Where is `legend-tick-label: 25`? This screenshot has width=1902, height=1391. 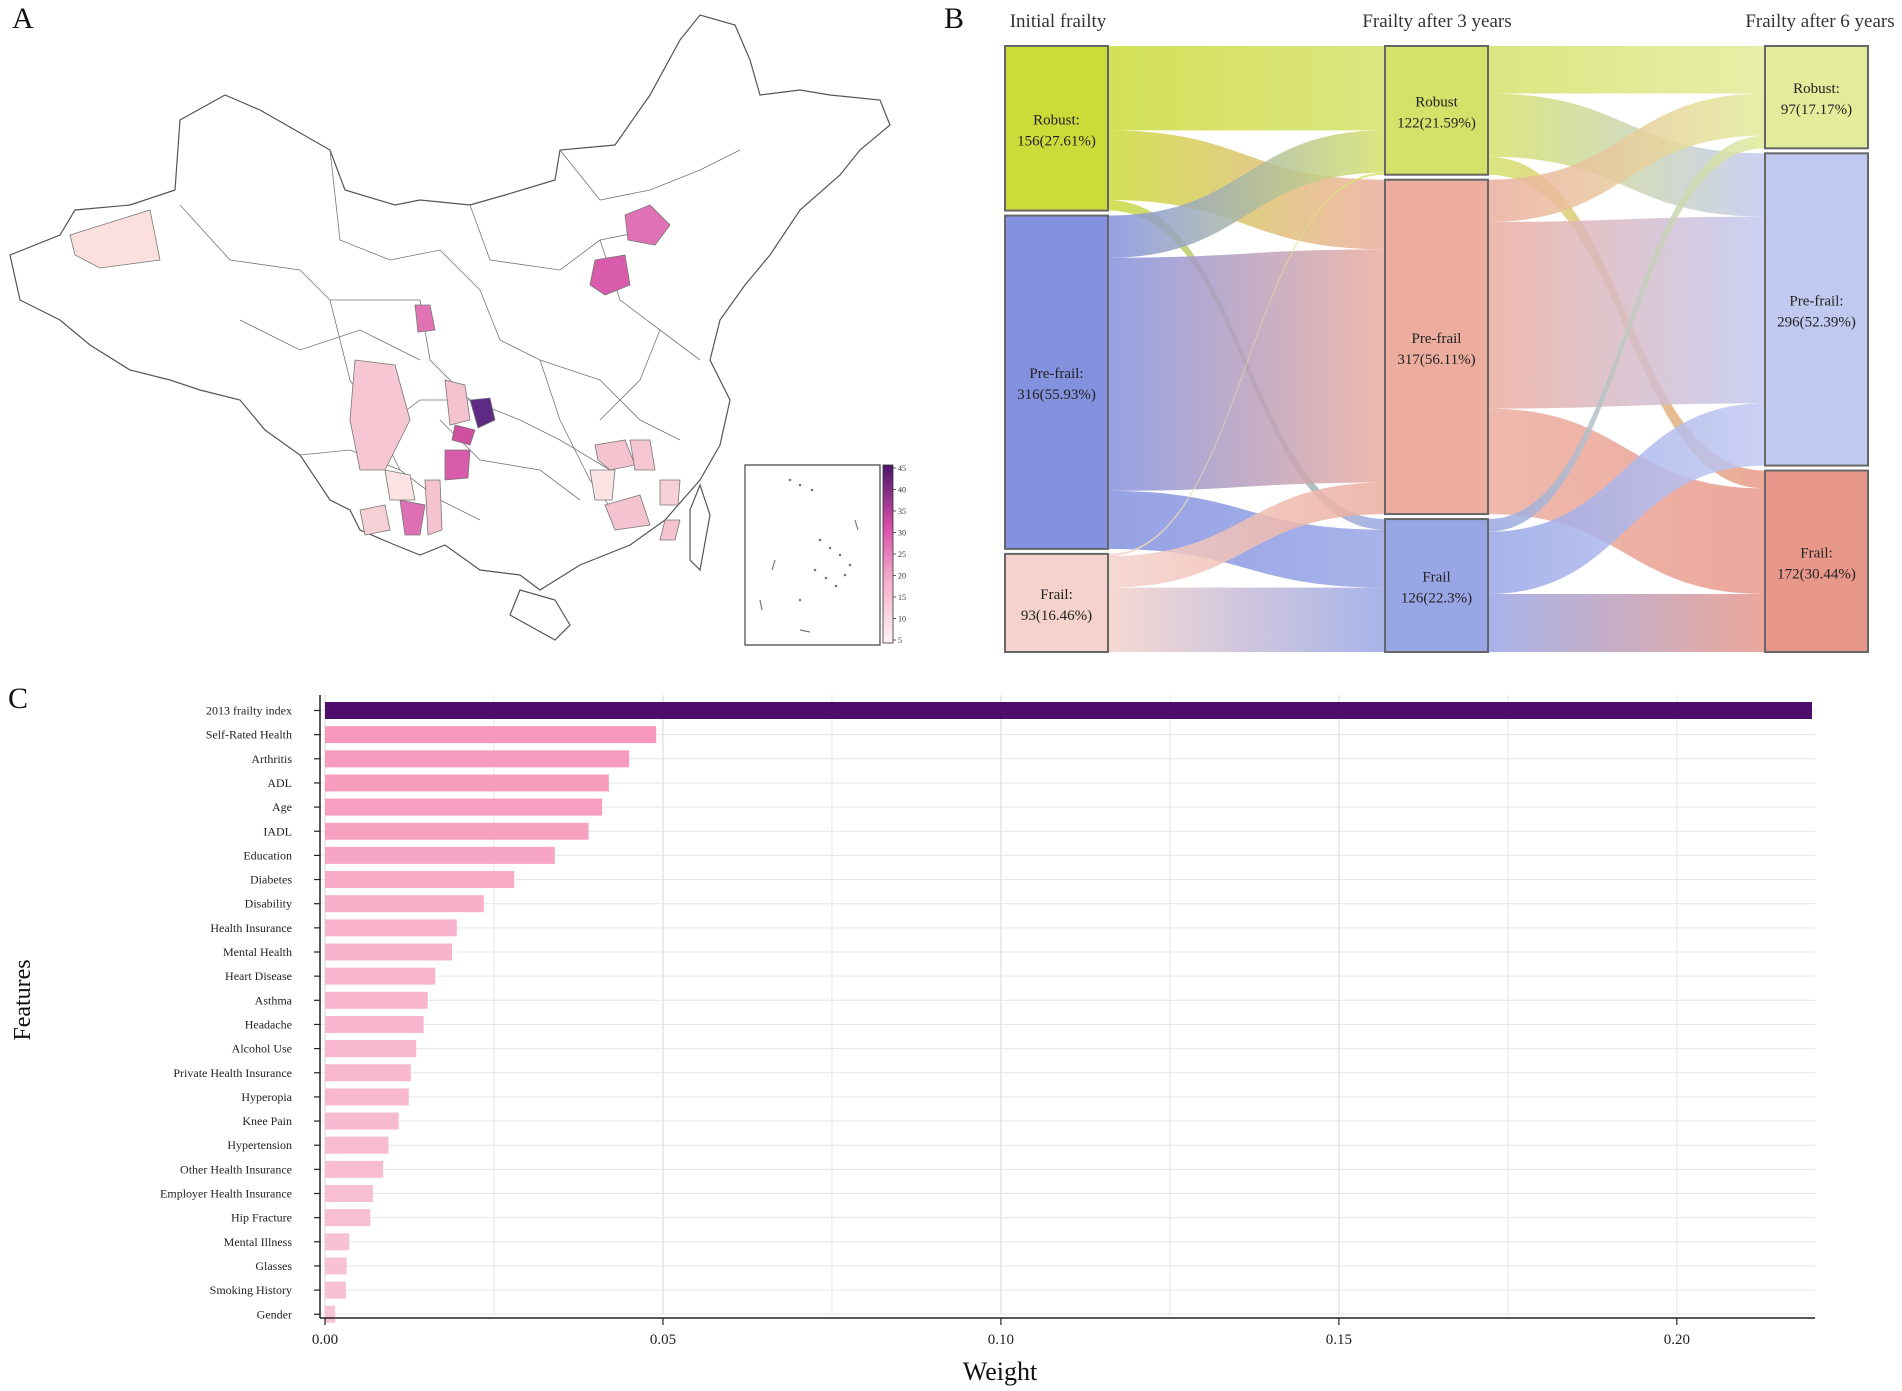
legend-tick-label: 25 is located at coordinates (902, 554).